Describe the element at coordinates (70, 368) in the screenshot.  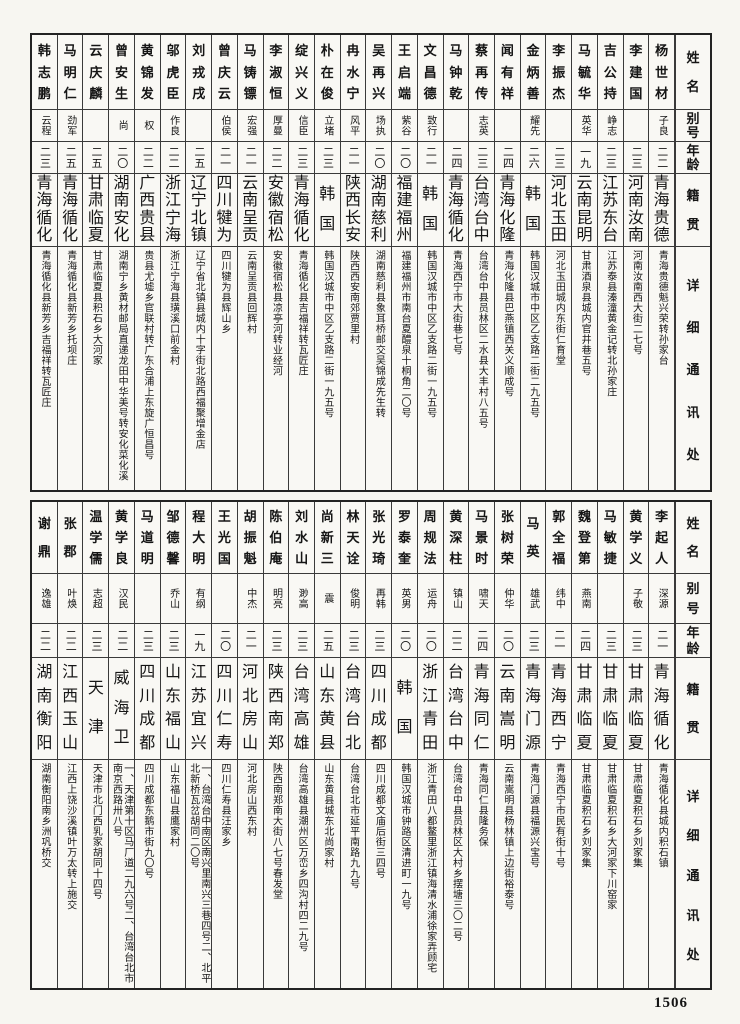
I see `address-cell: 青海循化县新芳乡托坝庄` at that location.